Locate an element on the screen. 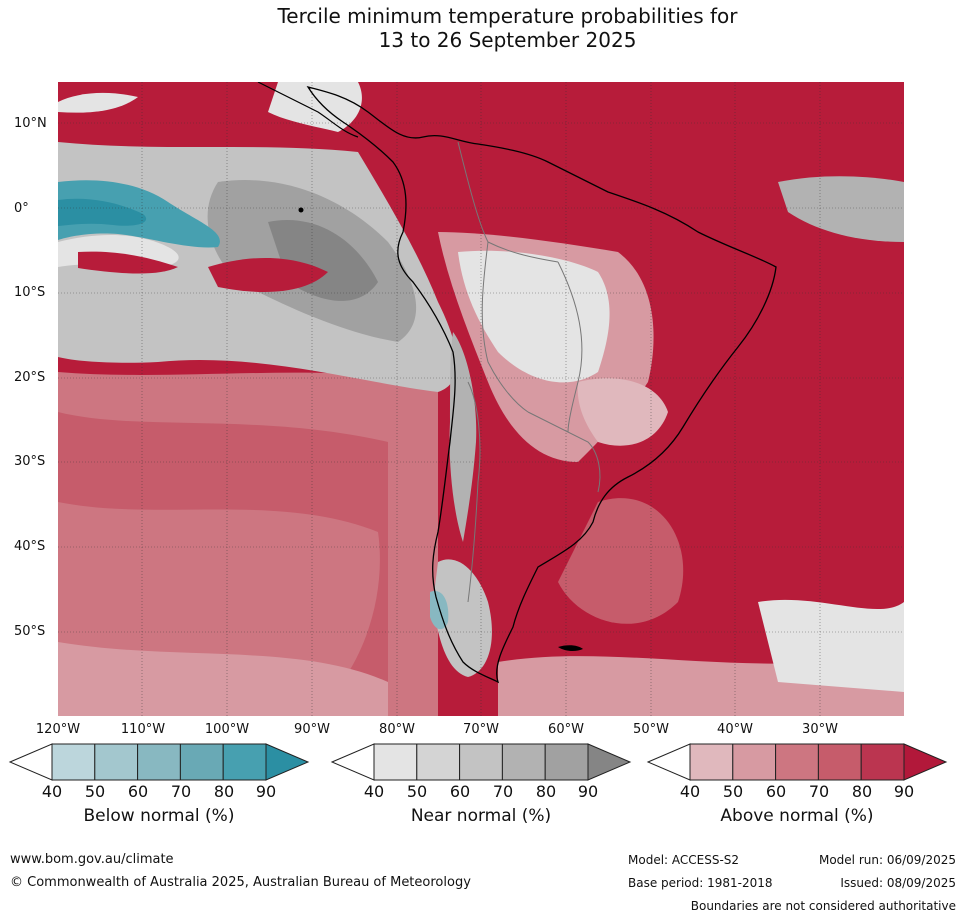  legend-below-tick-40: 40 is located at coordinates (52, 791).